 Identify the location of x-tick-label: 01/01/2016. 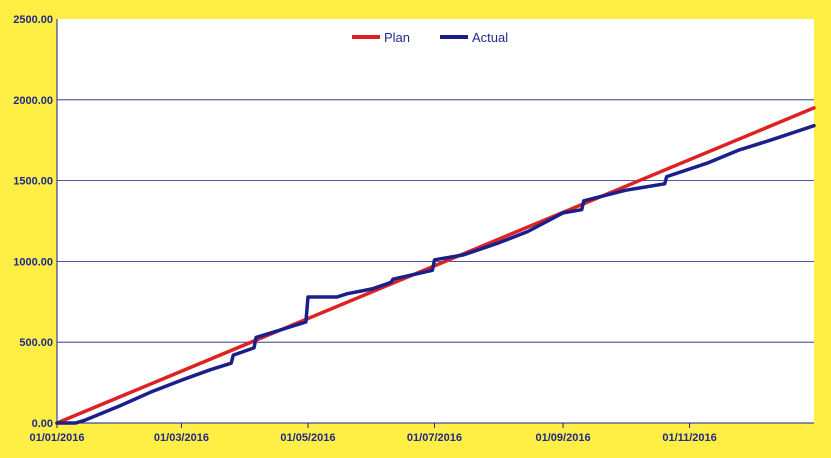
(56, 438).